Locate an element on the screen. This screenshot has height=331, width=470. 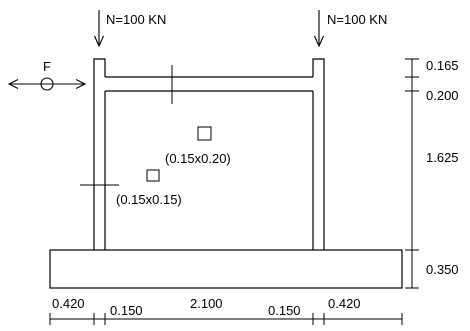
vertical-dim-0: 0.165 is located at coordinates (442, 65).